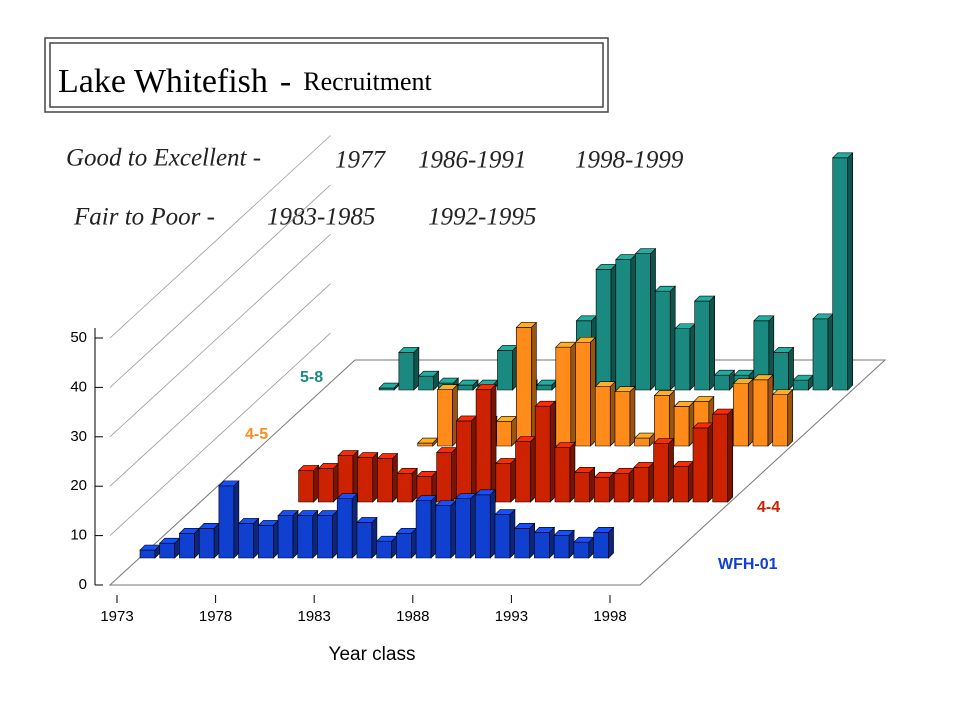 This screenshot has height=720, width=960. I want to click on x-tick-label: 1998, so click(609, 616).